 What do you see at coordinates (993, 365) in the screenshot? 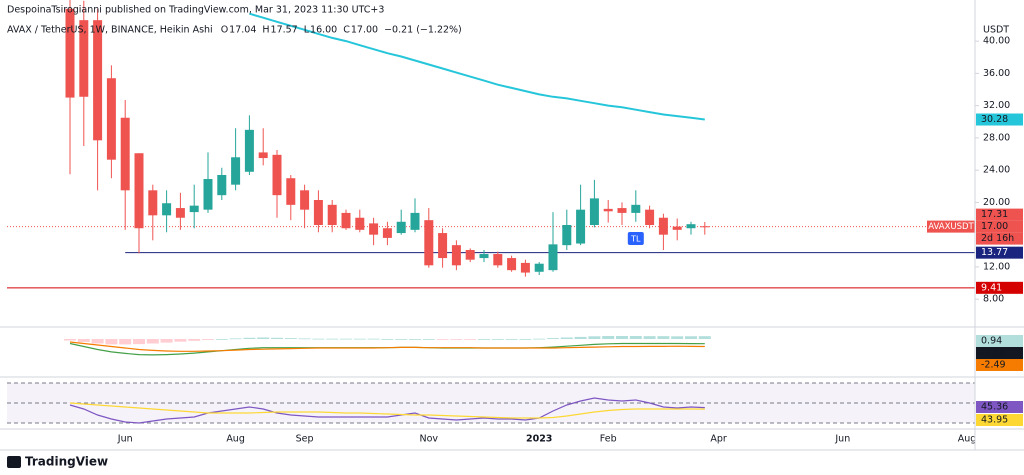
I see `signal-tag: -2.49` at bounding box center [993, 365].